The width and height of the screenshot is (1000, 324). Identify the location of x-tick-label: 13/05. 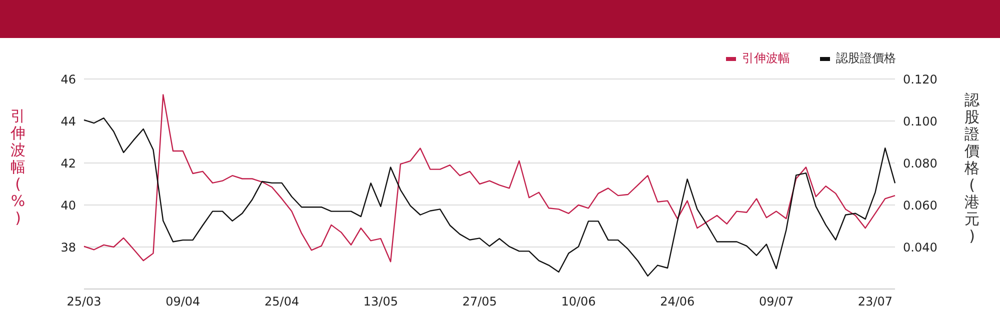
(380, 301).